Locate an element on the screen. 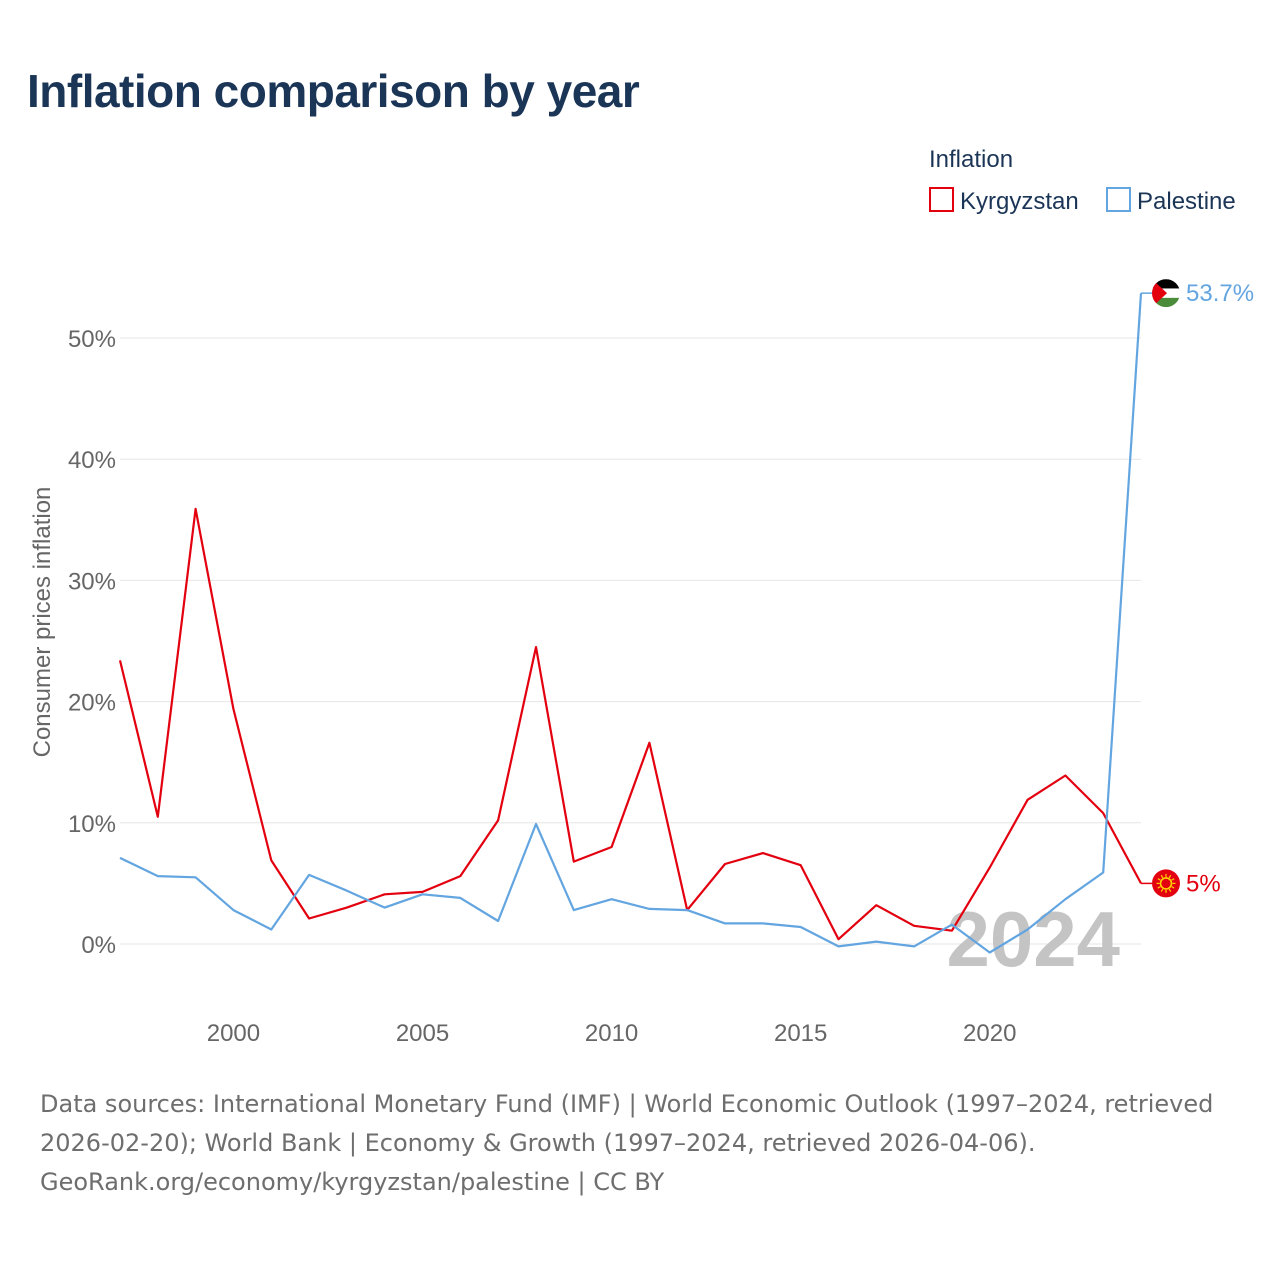 This screenshot has height=1280, width=1280. end-value-label: 53.7% is located at coordinates (1220, 293).